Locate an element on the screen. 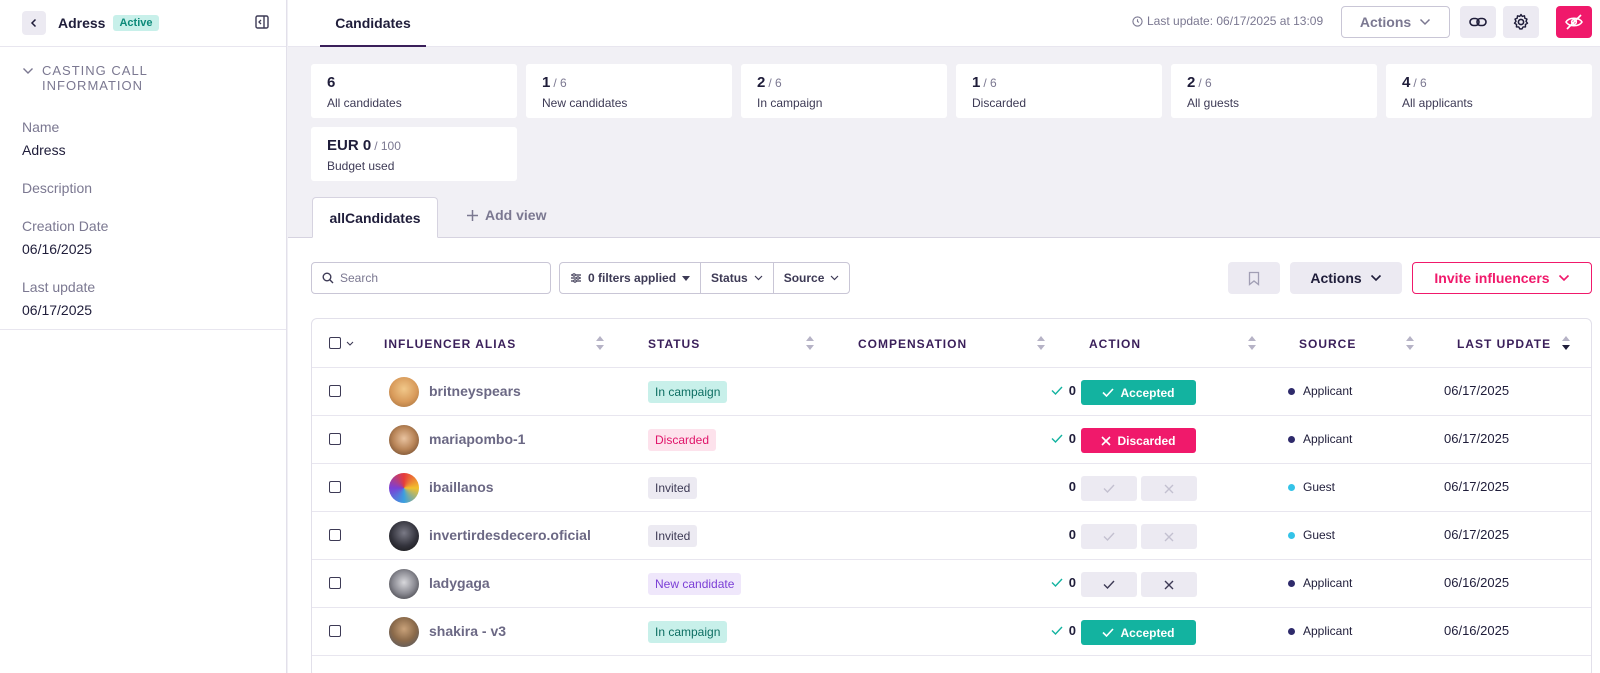 The height and width of the screenshot is (673, 1600). copy-link-button is located at coordinates (1478, 22).